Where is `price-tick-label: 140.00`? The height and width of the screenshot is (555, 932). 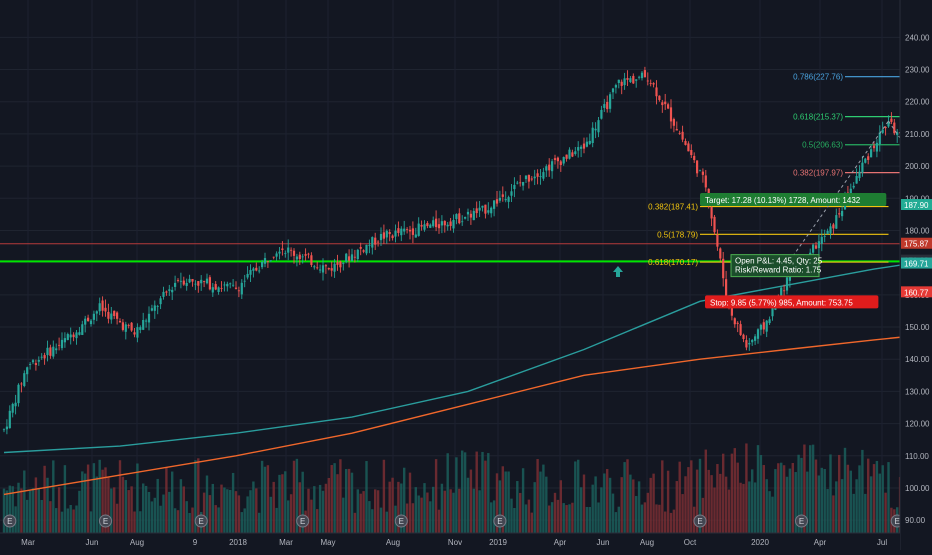
price-tick-label: 140.00 is located at coordinates (917, 359).